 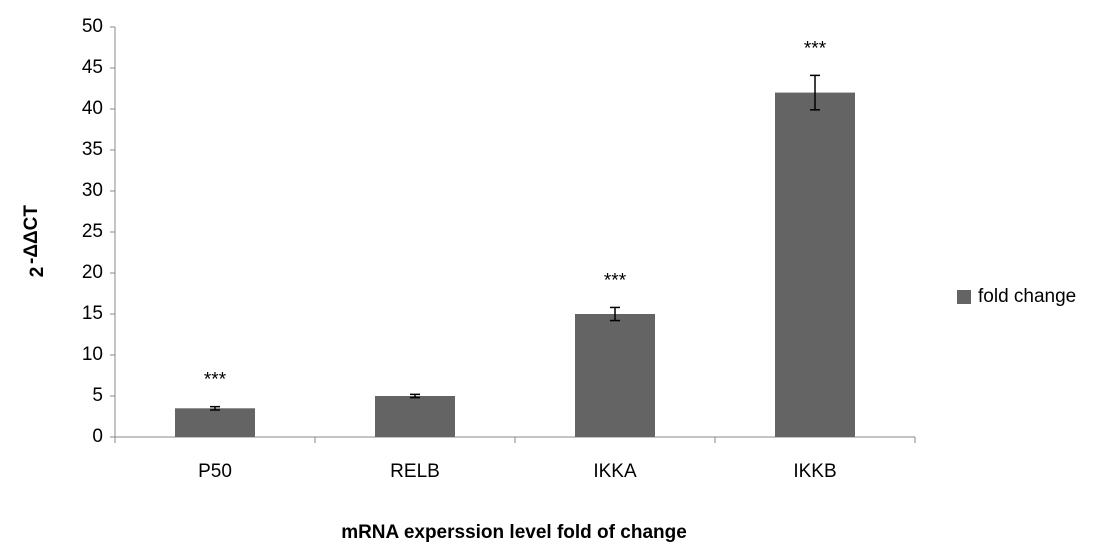 What do you see at coordinates (92, 313) in the screenshot?
I see `y-tick-label: 15` at bounding box center [92, 313].